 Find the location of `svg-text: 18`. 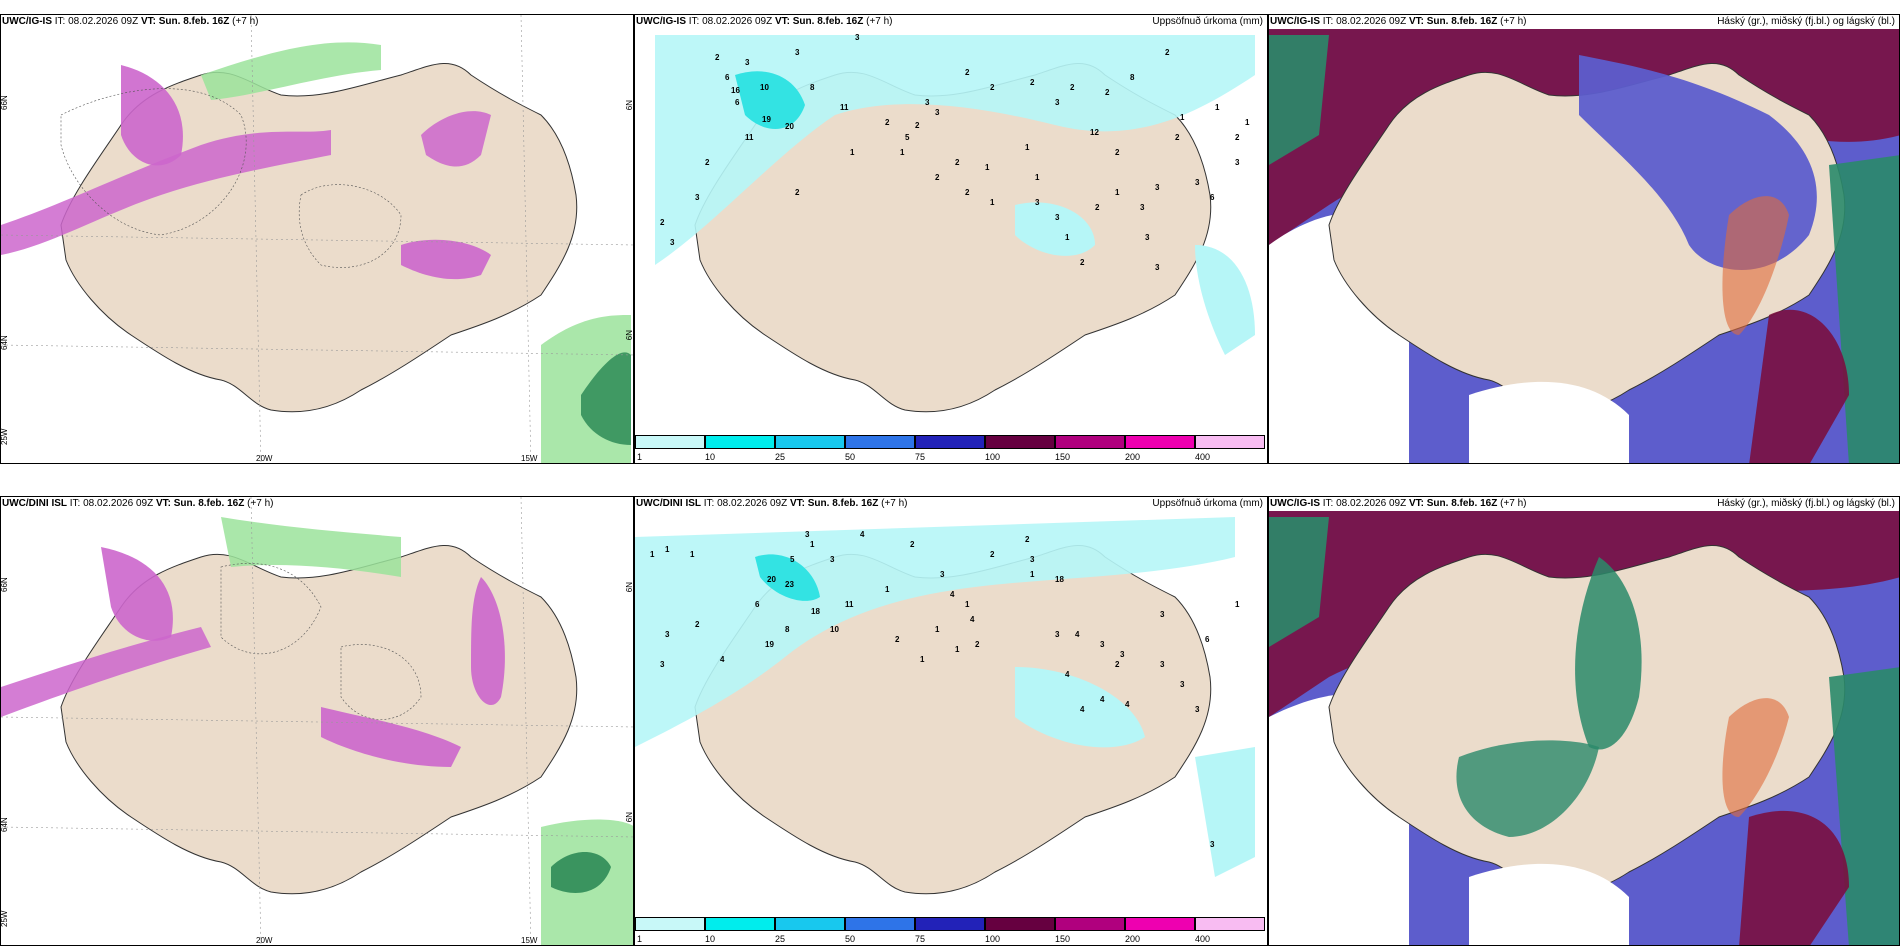

svg-text: 18 is located at coordinates (815, 611).